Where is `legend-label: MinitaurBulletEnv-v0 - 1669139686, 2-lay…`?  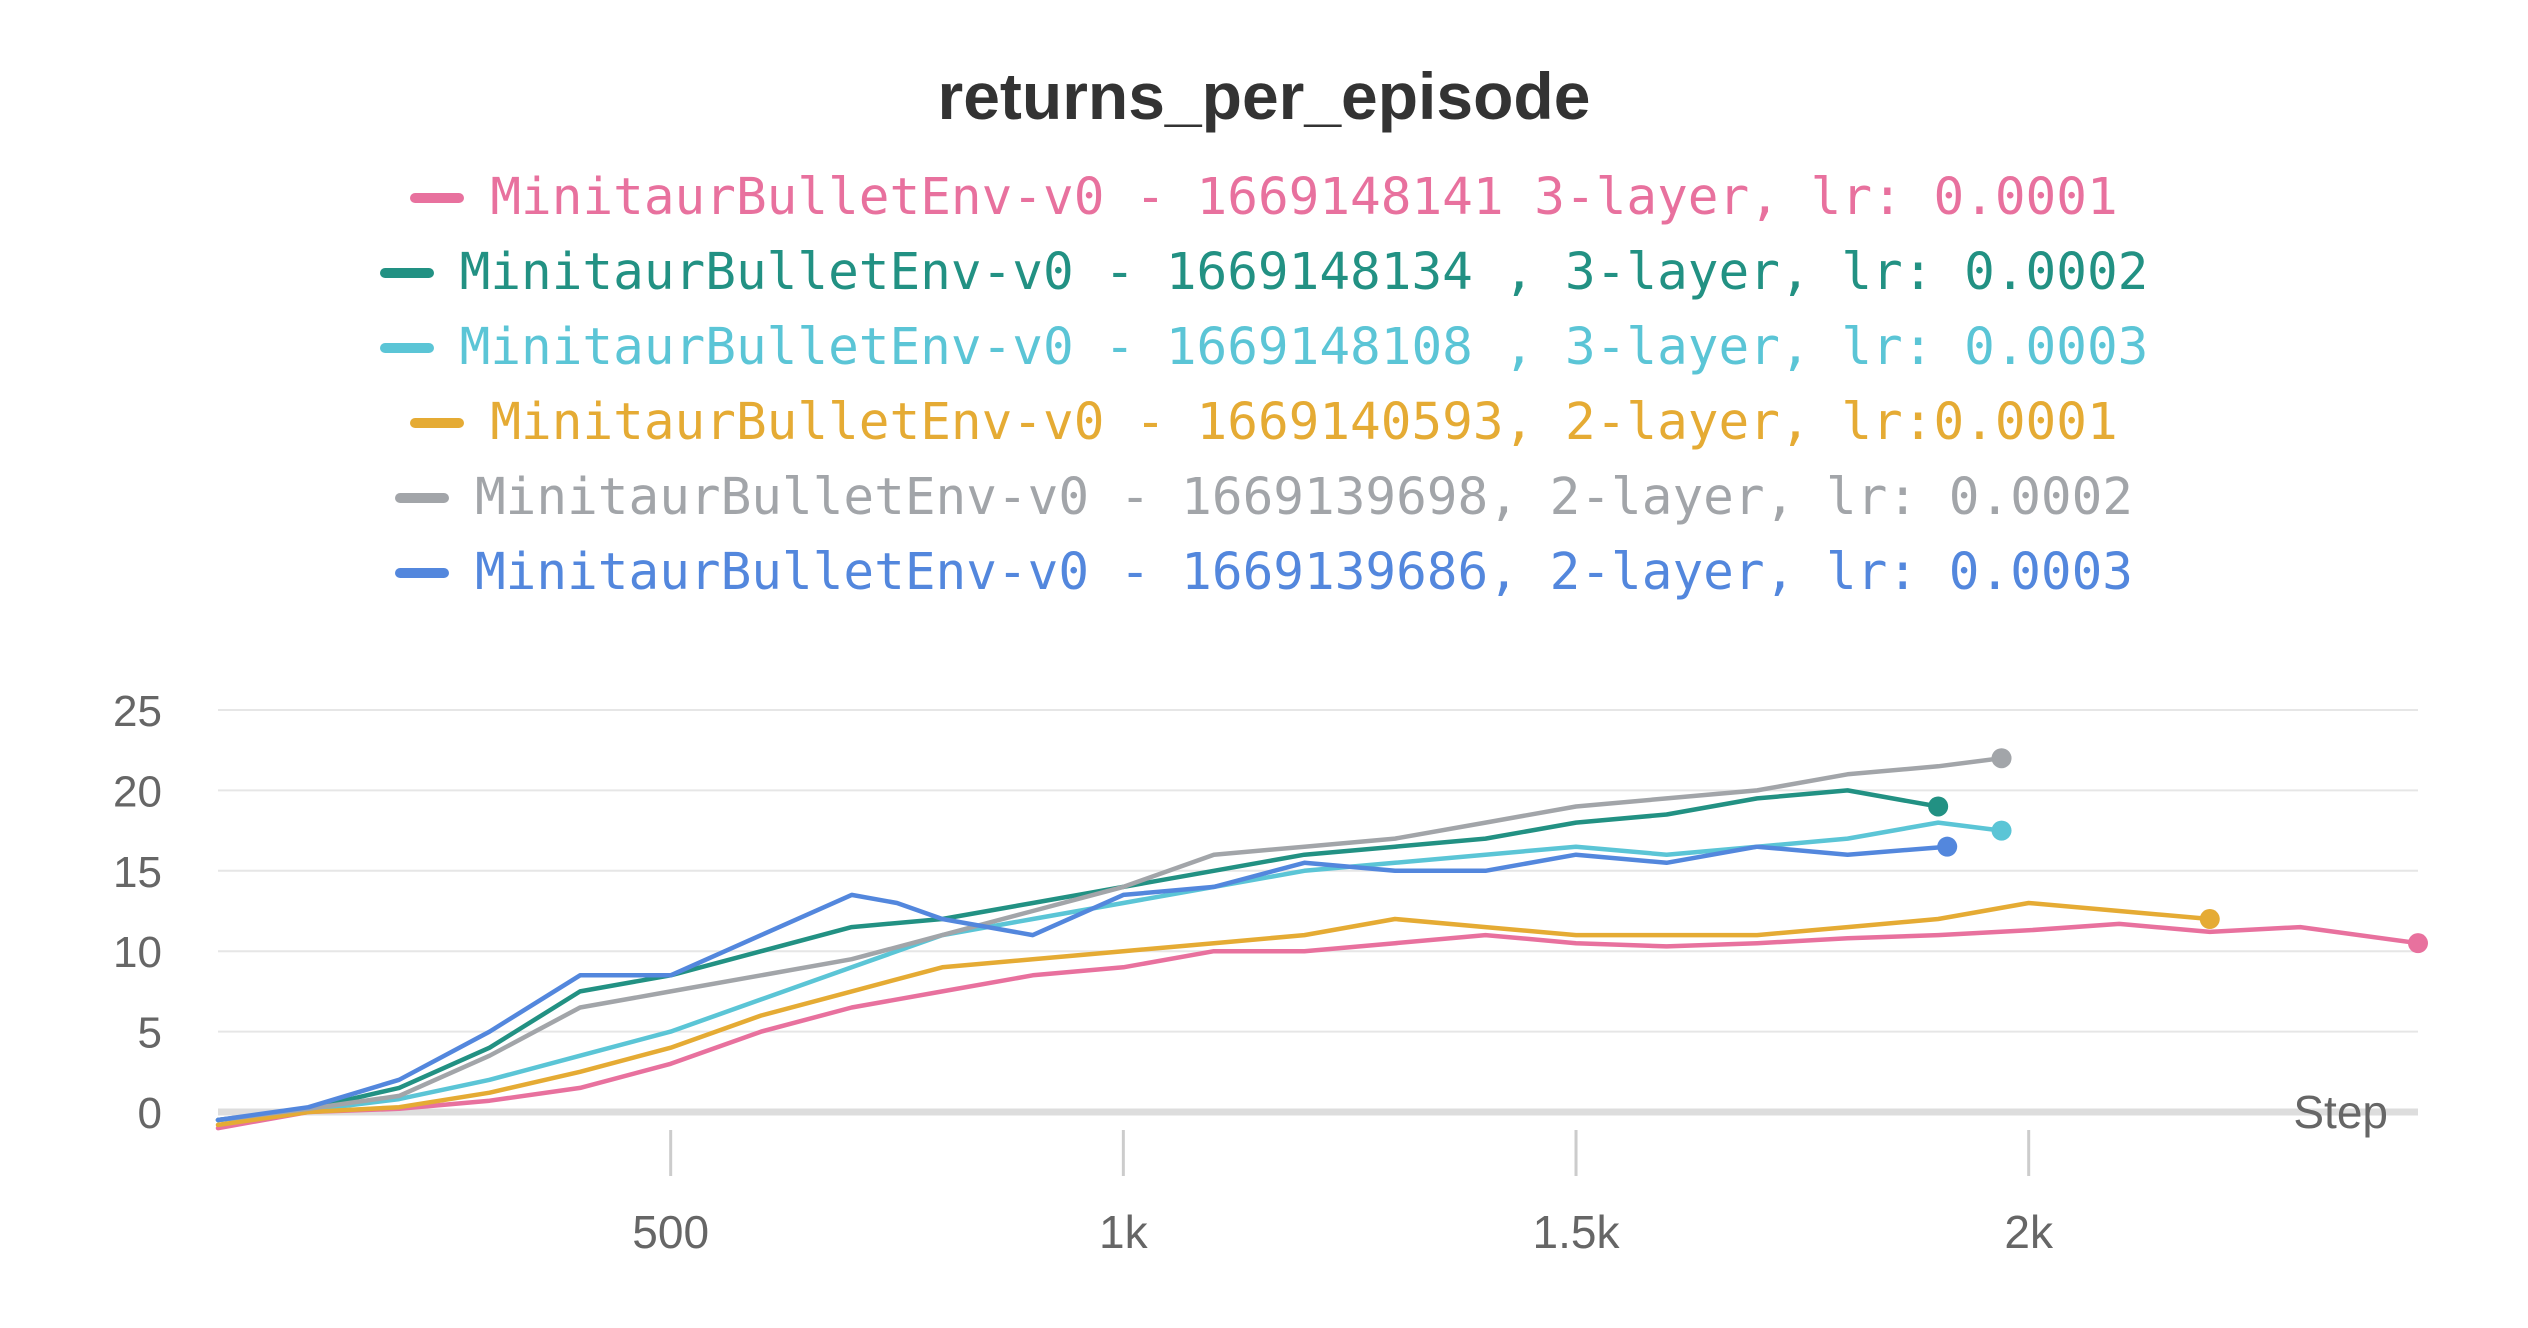 legend-label: MinitaurBulletEnv-v0 - 1669139686, 2-lay… is located at coordinates (1304, 572).